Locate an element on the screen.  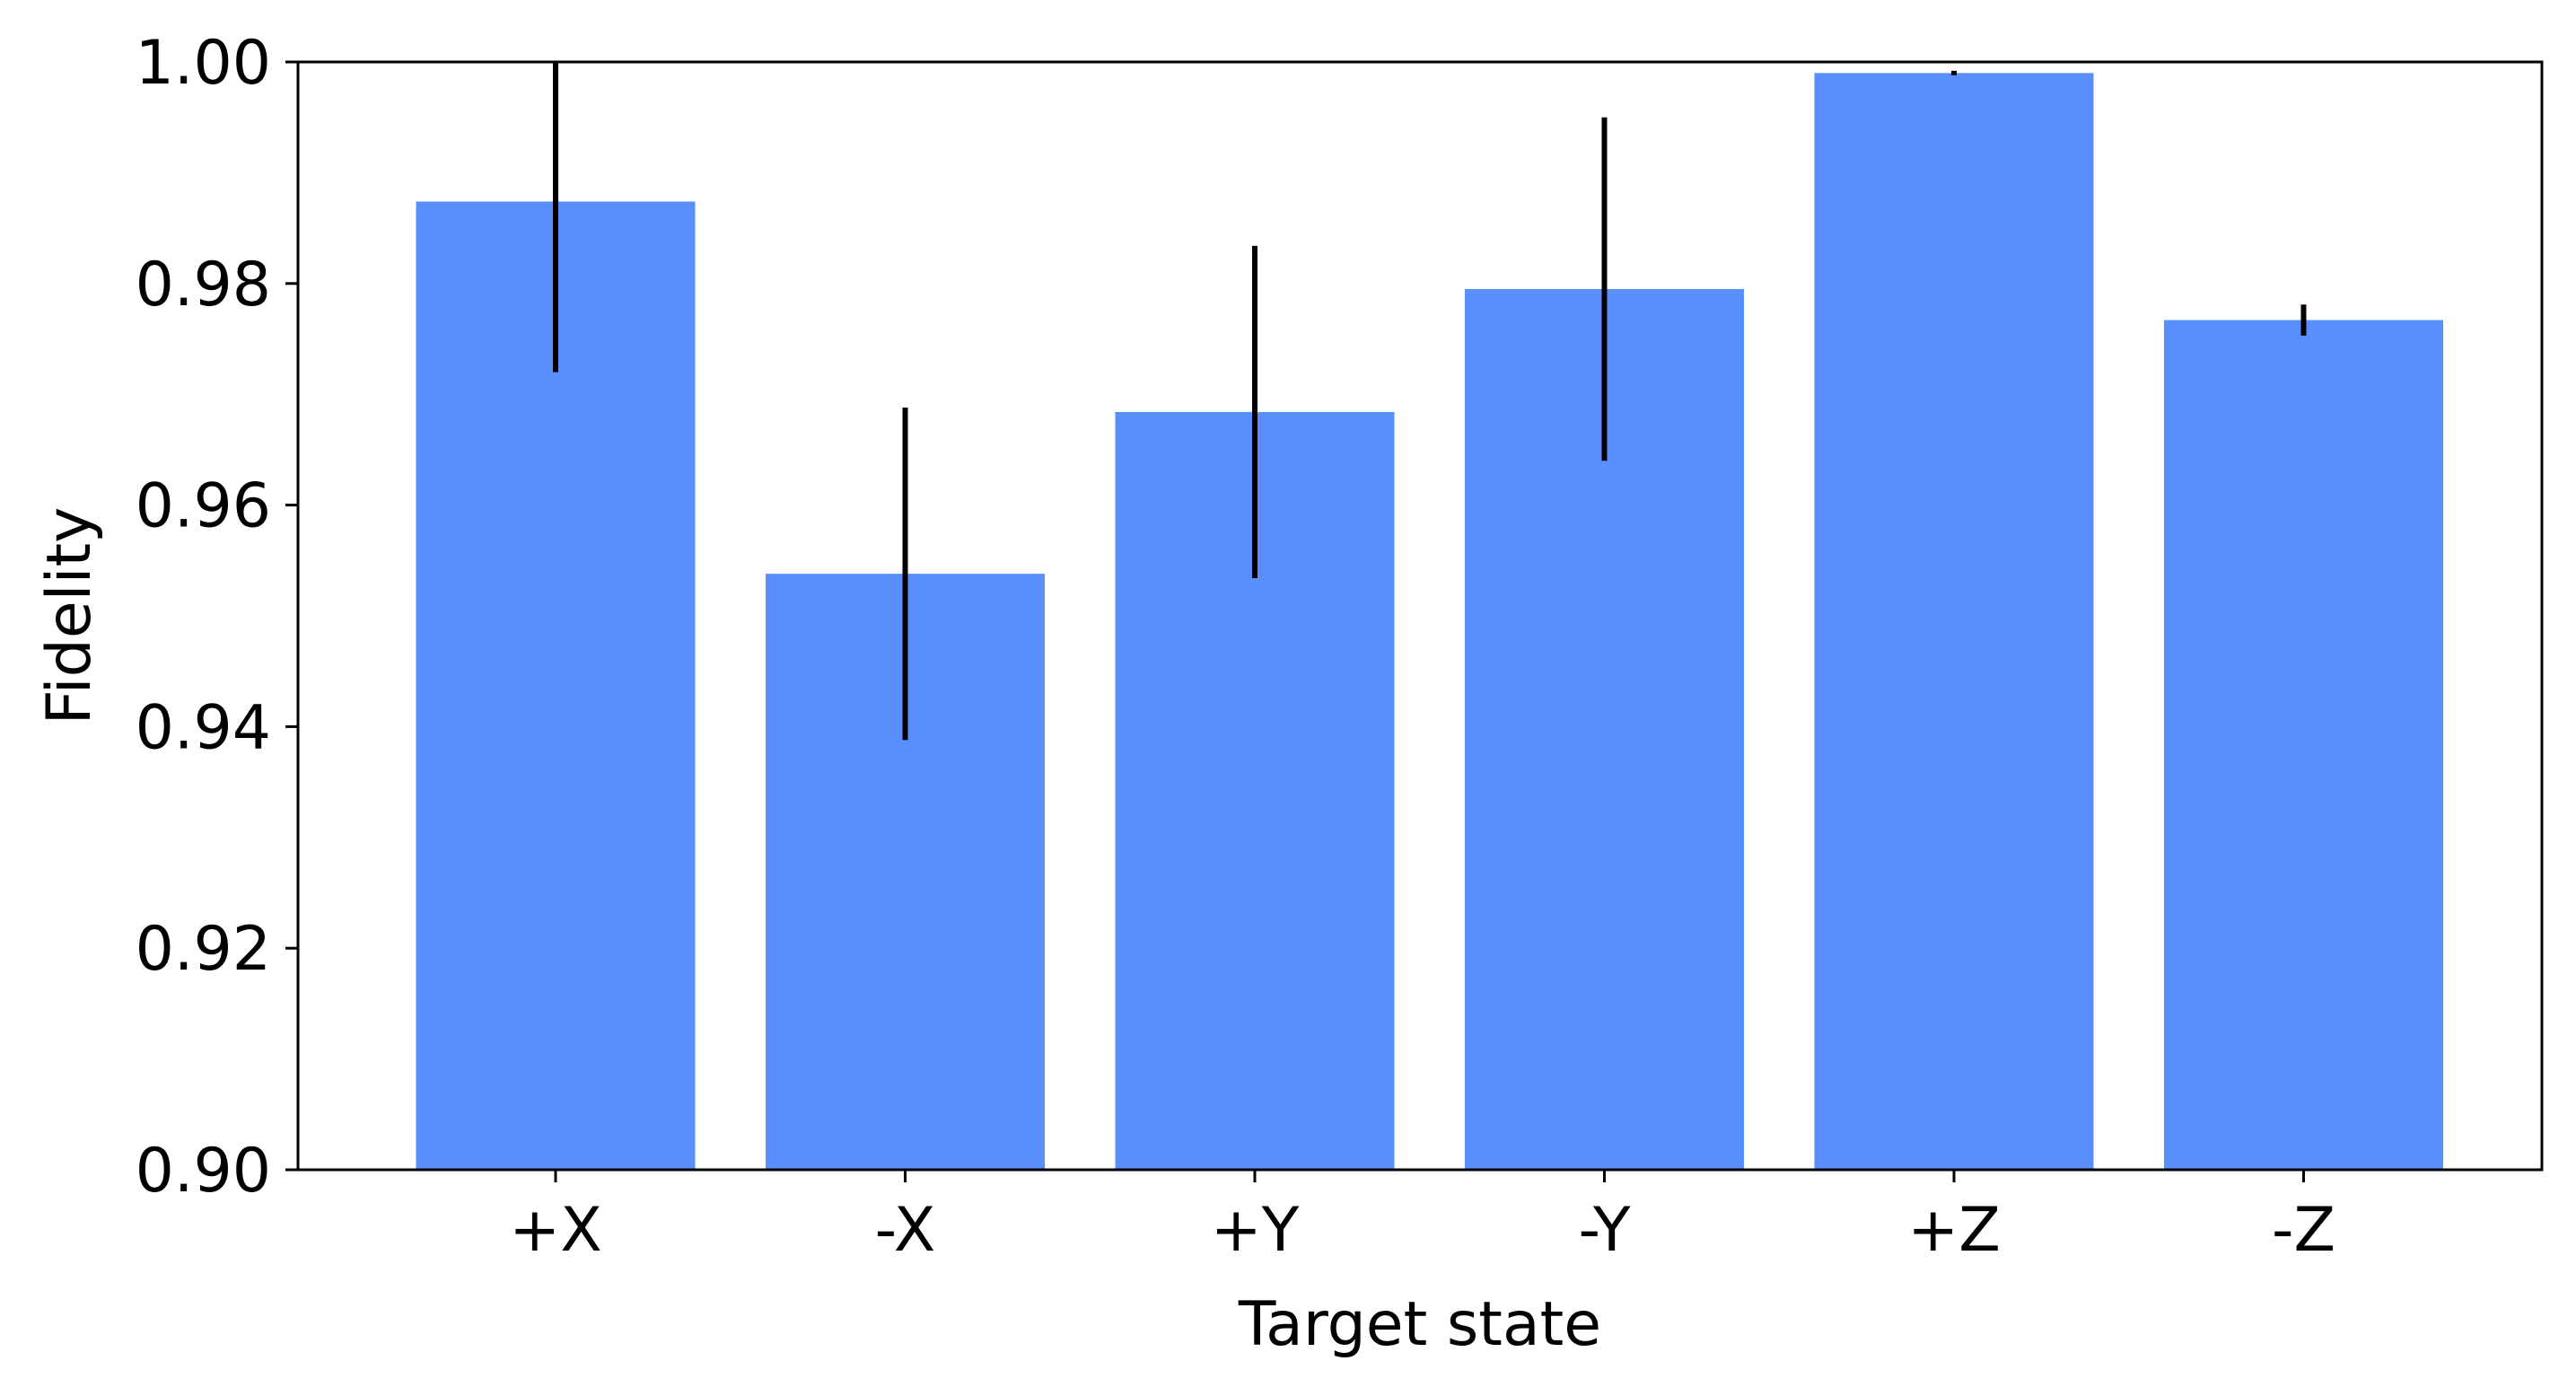
bar-+Z is located at coordinates (1954, 622).